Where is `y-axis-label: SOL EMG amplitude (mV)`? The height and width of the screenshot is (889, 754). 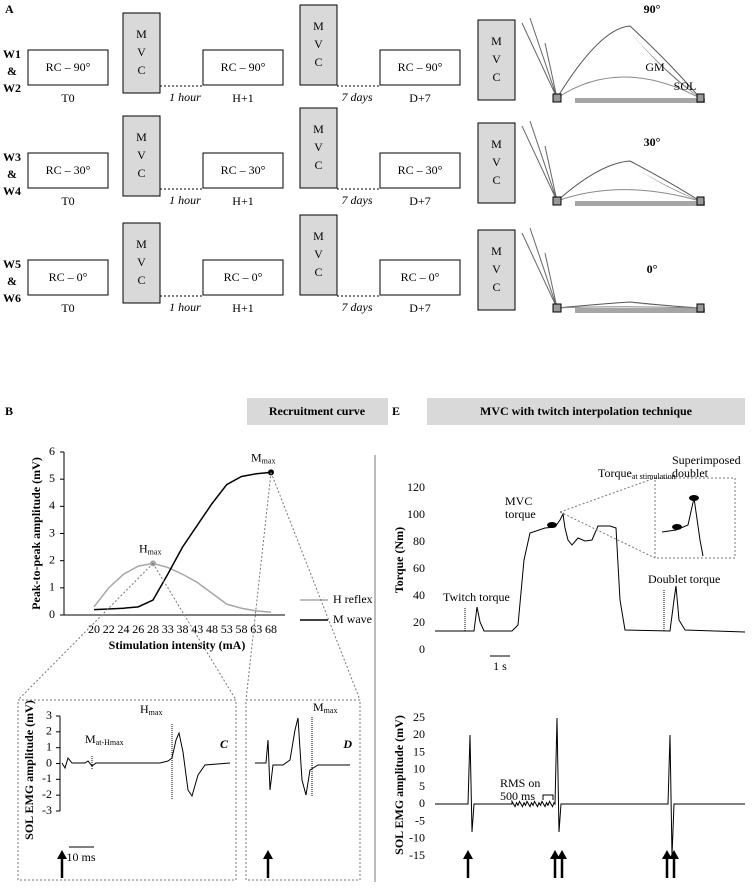 y-axis-label: SOL EMG amplitude (mV) is located at coordinates (399, 785).